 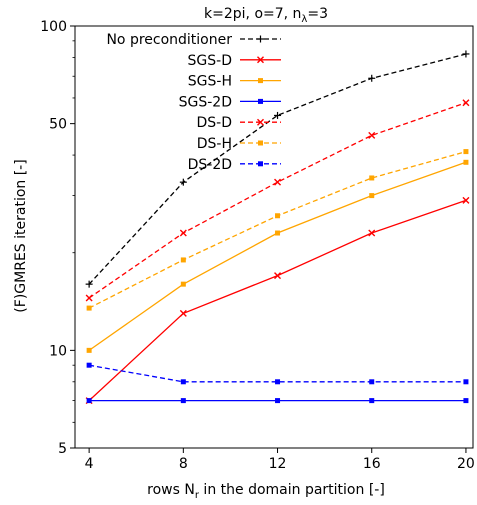 I want to click on y-tick-label: 100, so click(x=53, y=27).